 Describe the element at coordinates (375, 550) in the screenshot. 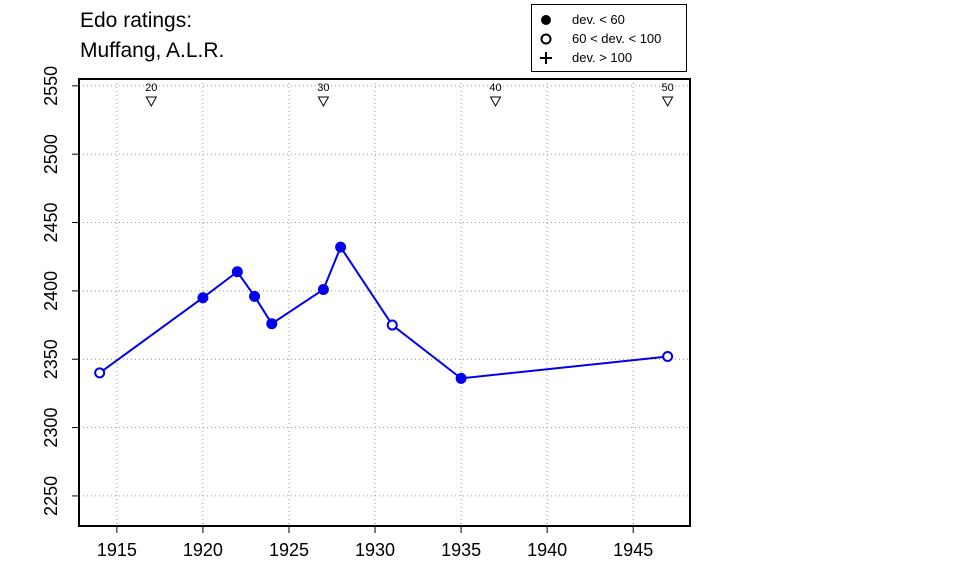

I see `x-tick-label: 1930` at that location.